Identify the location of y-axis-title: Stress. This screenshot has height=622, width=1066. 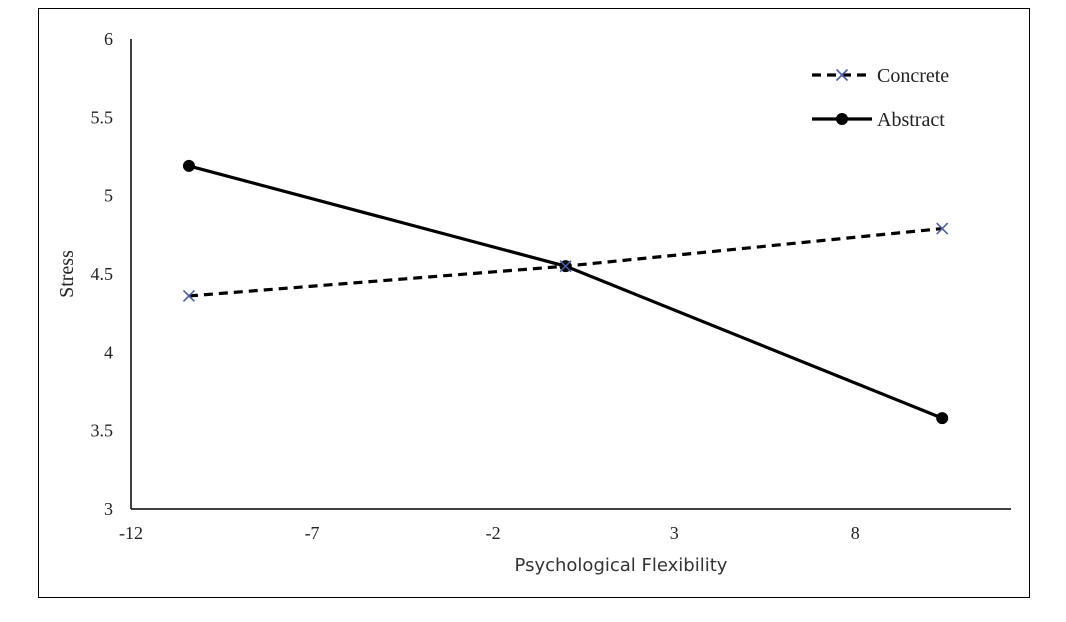
(67, 274).